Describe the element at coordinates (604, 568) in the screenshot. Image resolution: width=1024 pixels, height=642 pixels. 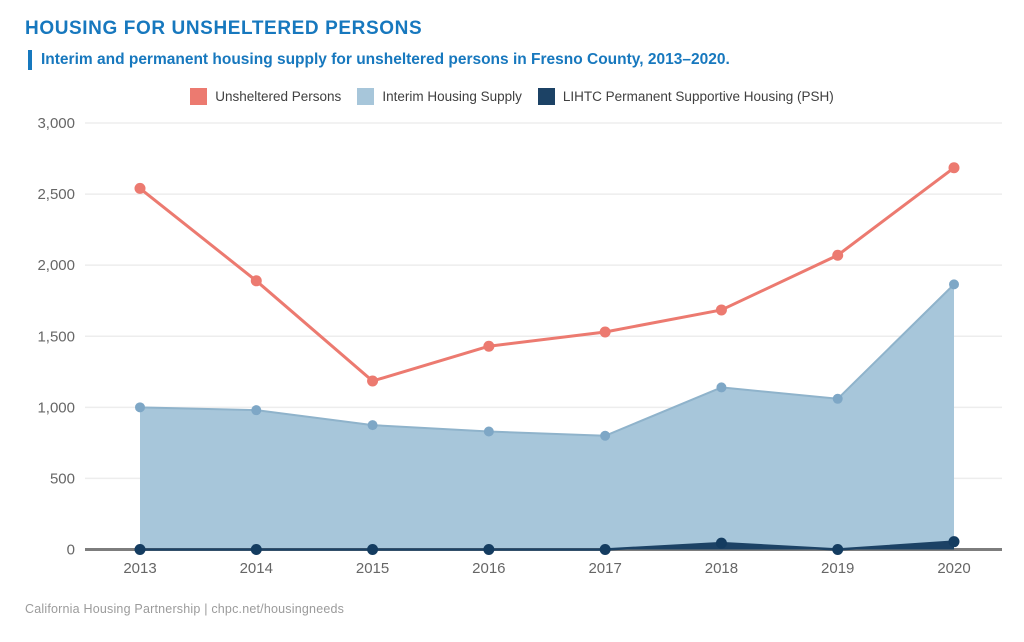
I see `x-tick-label: 2017` at that location.